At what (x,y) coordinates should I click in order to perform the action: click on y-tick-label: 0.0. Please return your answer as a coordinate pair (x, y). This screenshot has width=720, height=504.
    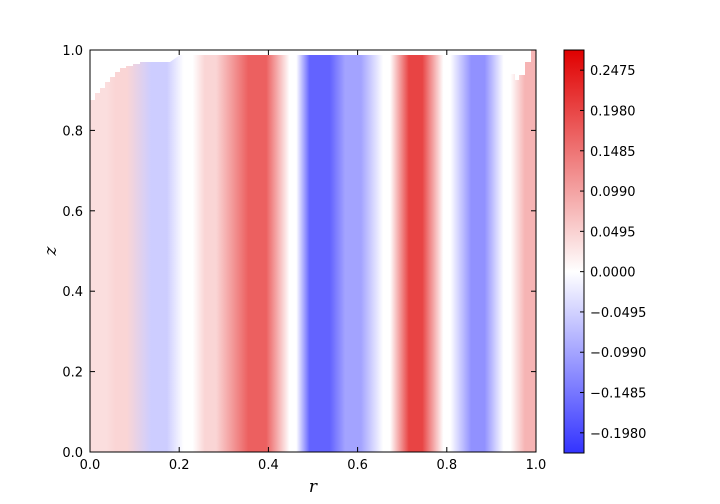
    Looking at the image, I should click on (72, 453).